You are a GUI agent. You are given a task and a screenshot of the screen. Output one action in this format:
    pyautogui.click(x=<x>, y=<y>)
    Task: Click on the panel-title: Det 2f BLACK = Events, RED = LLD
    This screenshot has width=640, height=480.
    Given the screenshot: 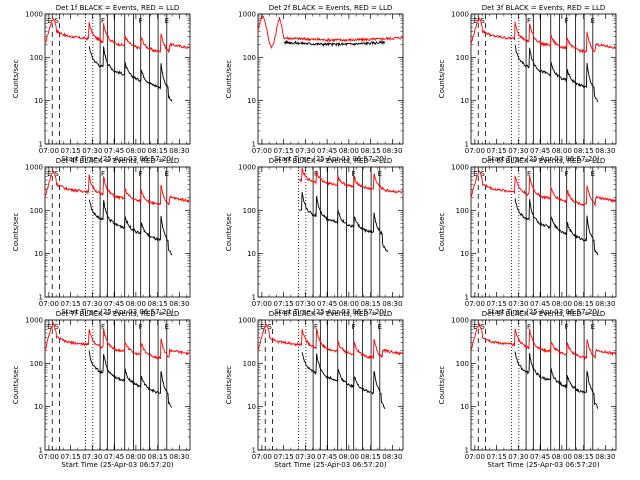 What is the action you would take?
    pyautogui.click(x=330, y=8)
    